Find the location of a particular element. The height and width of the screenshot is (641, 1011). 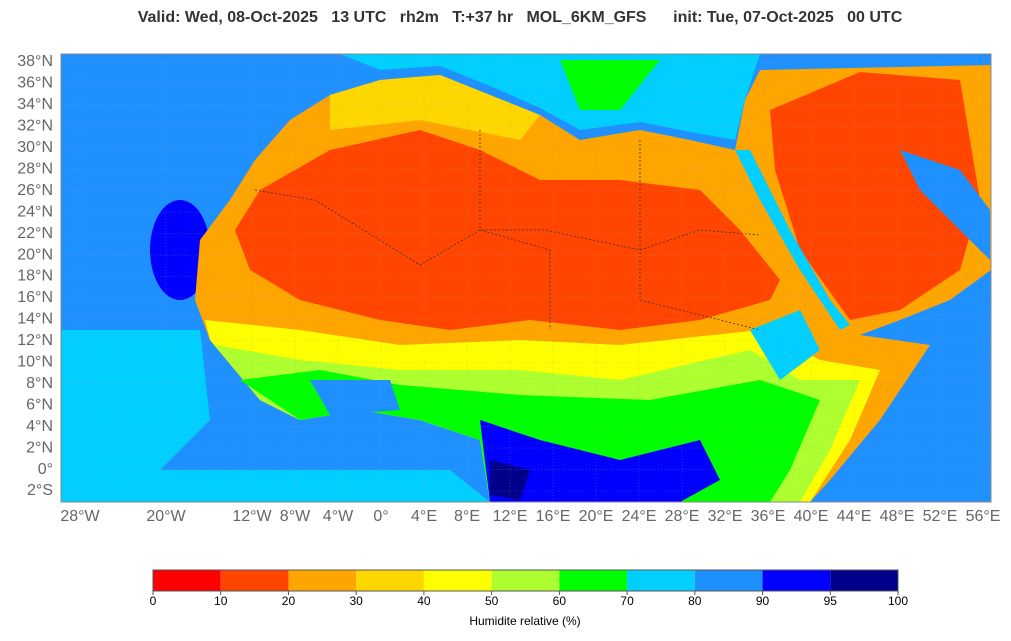

colorbar-tick-label: 30 is located at coordinates (357, 601).